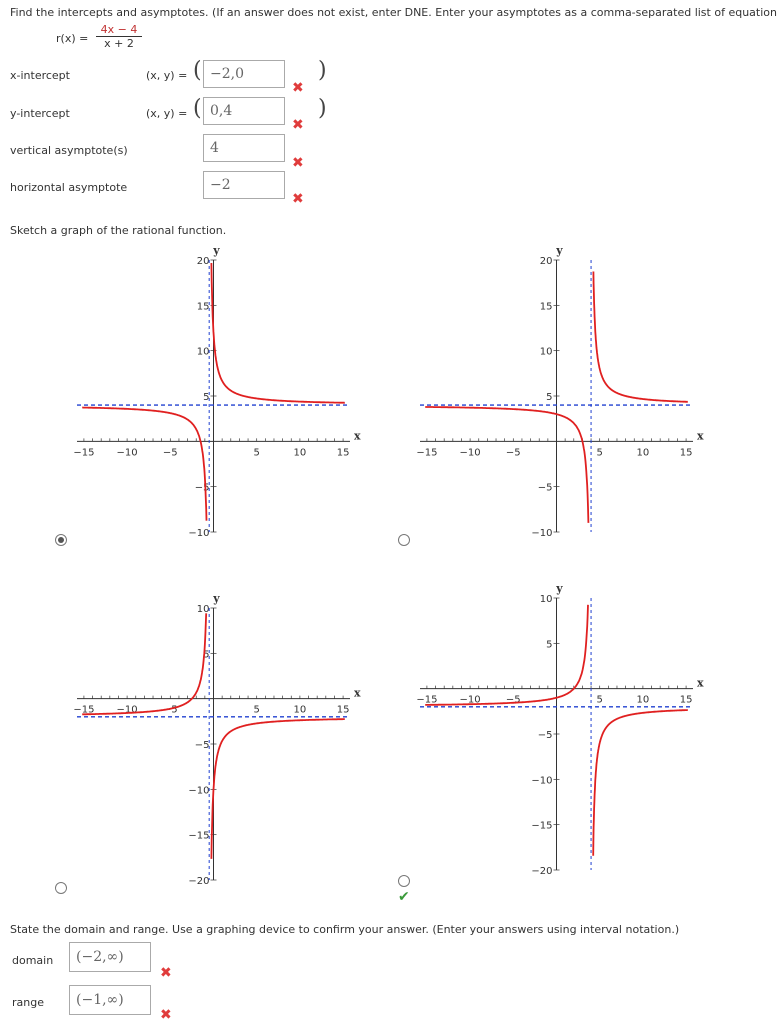 The image size is (777, 1024). I want to click on domain-label: domain, so click(33, 960).